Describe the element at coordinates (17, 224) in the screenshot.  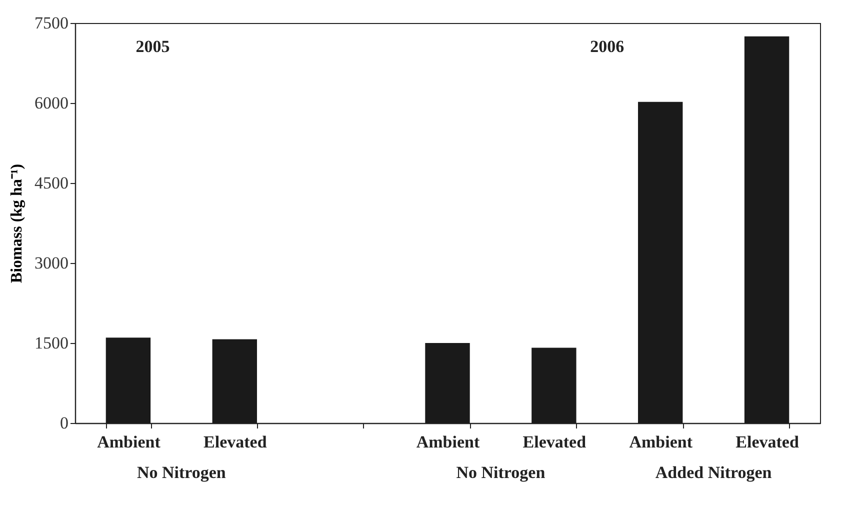
I see `y-axis-title: Biomass (kg ha⁻¹)` at that location.